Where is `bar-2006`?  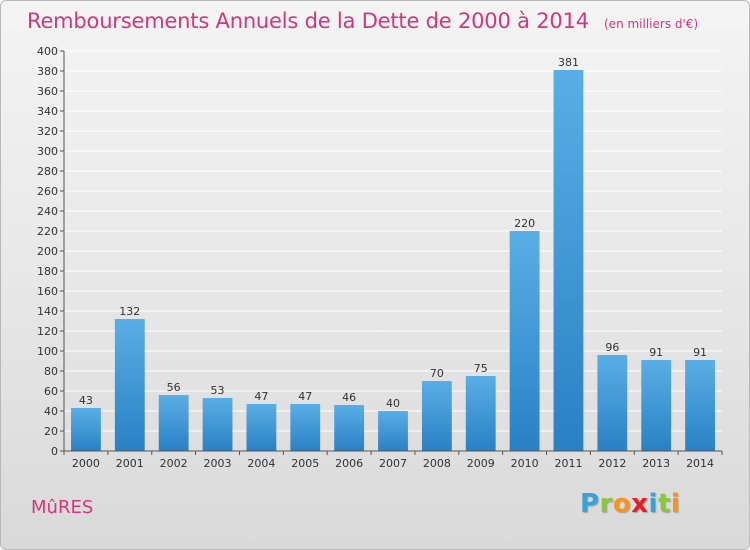
bar-2006 is located at coordinates (349, 428).